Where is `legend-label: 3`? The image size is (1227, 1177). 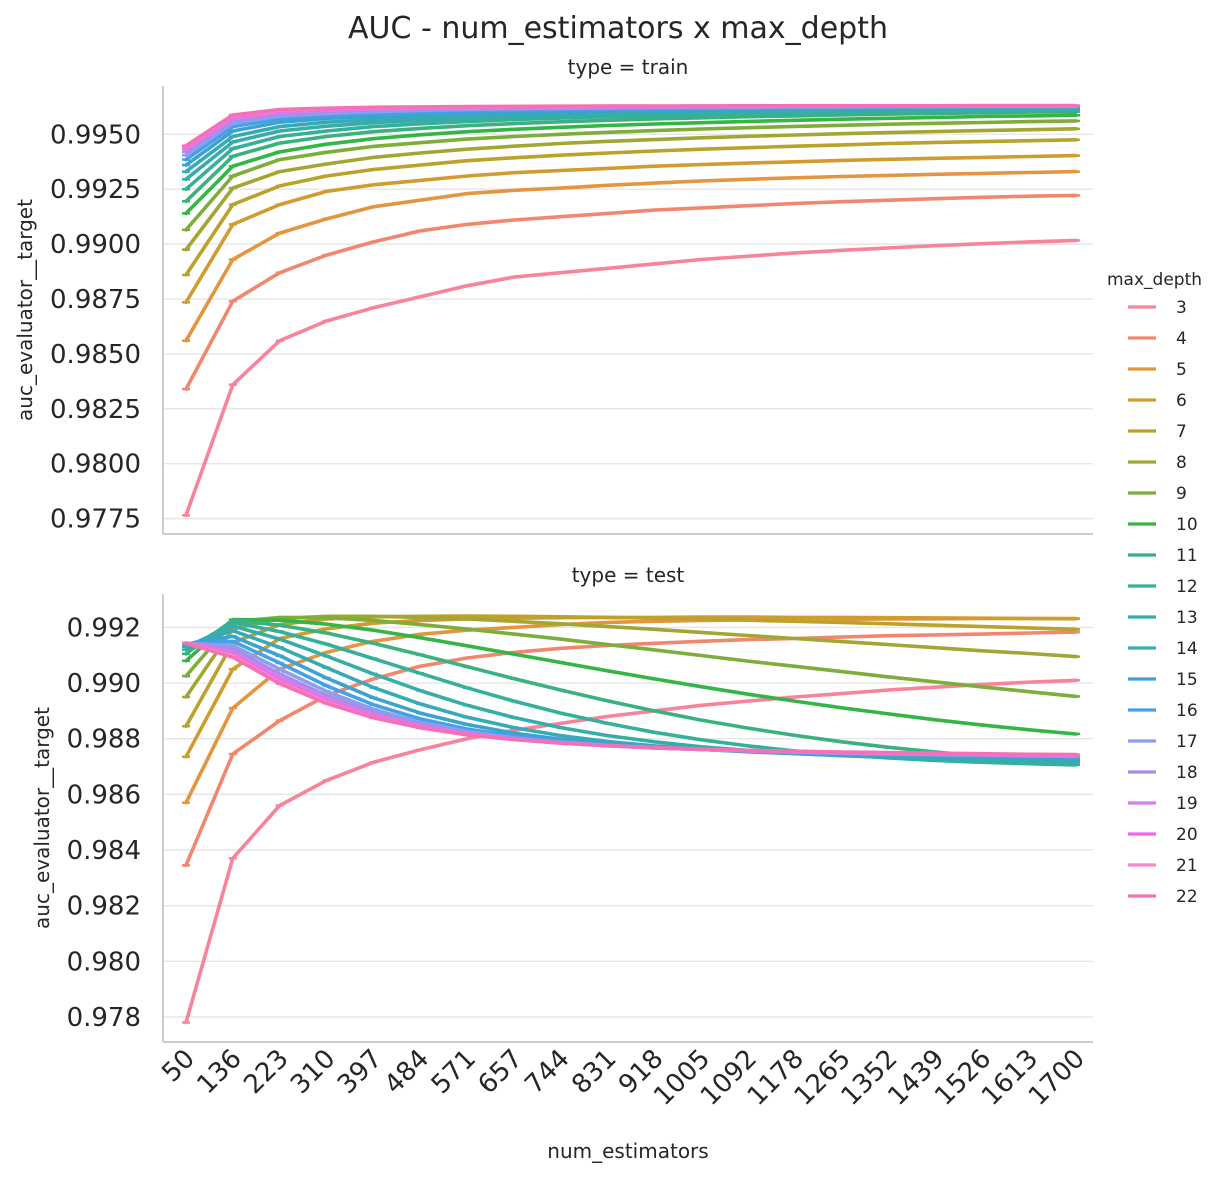 legend-label: 3 is located at coordinates (1181, 308).